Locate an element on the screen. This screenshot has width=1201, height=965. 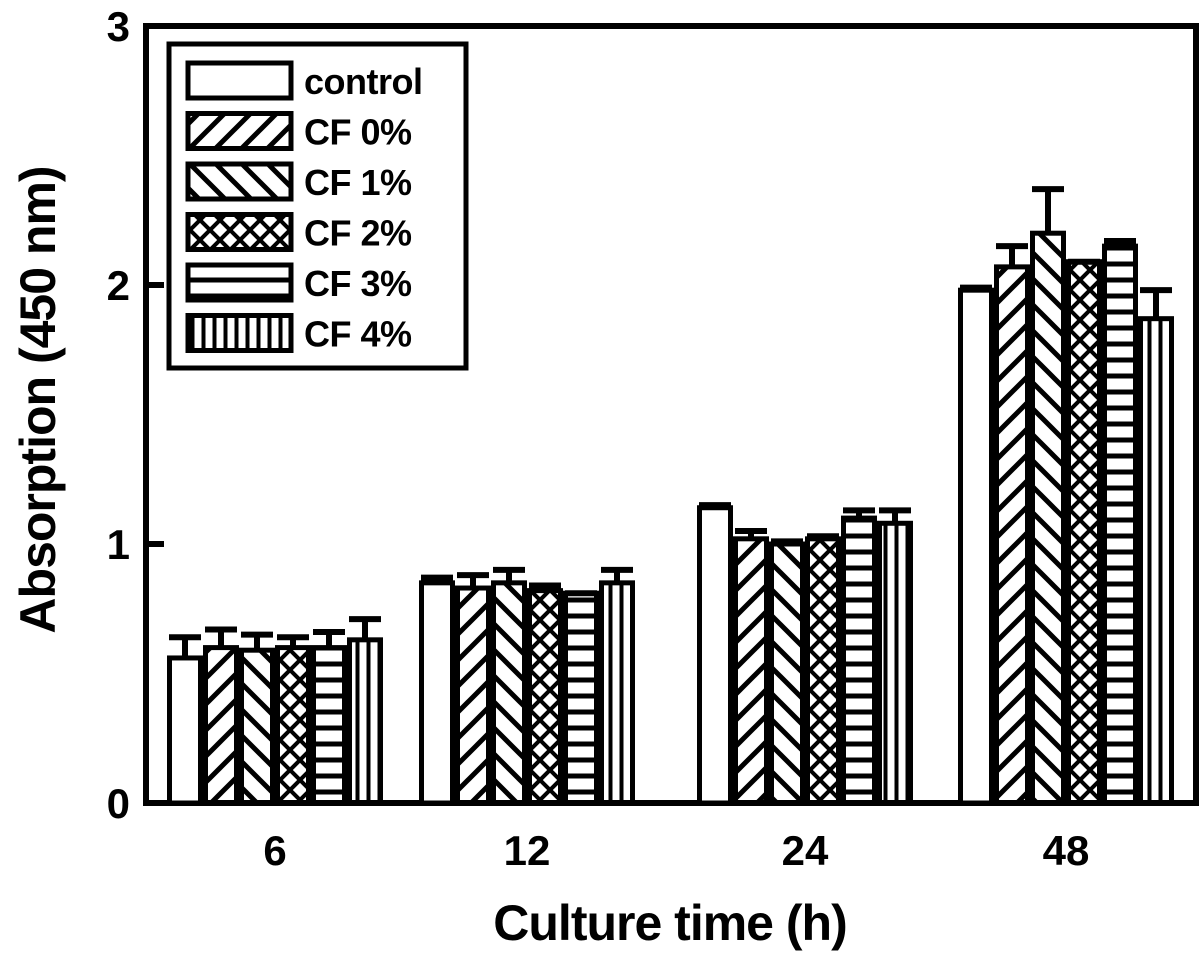
bar-cf-4-6h is located at coordinates (365, 721).